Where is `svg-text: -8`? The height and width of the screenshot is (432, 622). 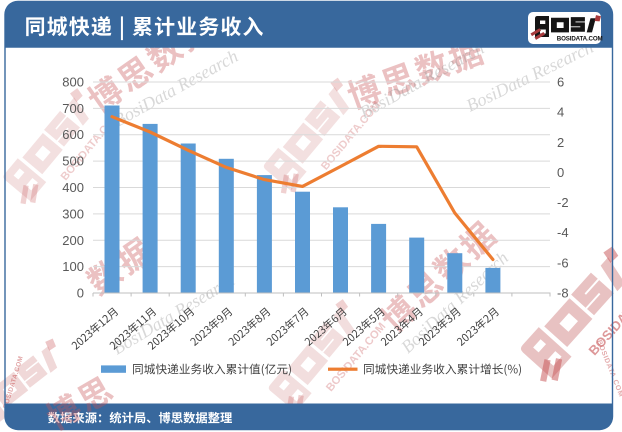 svg-text: -8 is located at coordinates (563, 293).